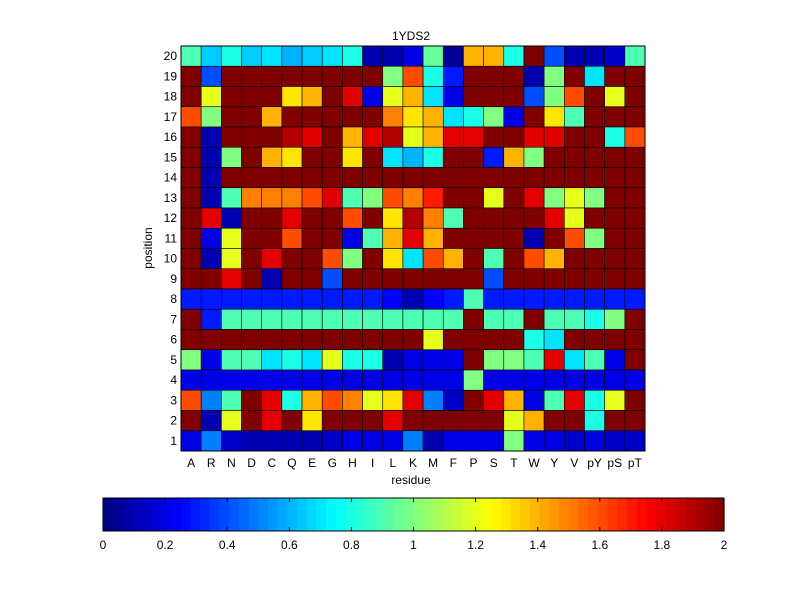 Image resolution: width=800 pixels, height=600 pixels. I want to click on colorbar-tick-label: 1, so click(413, 545).